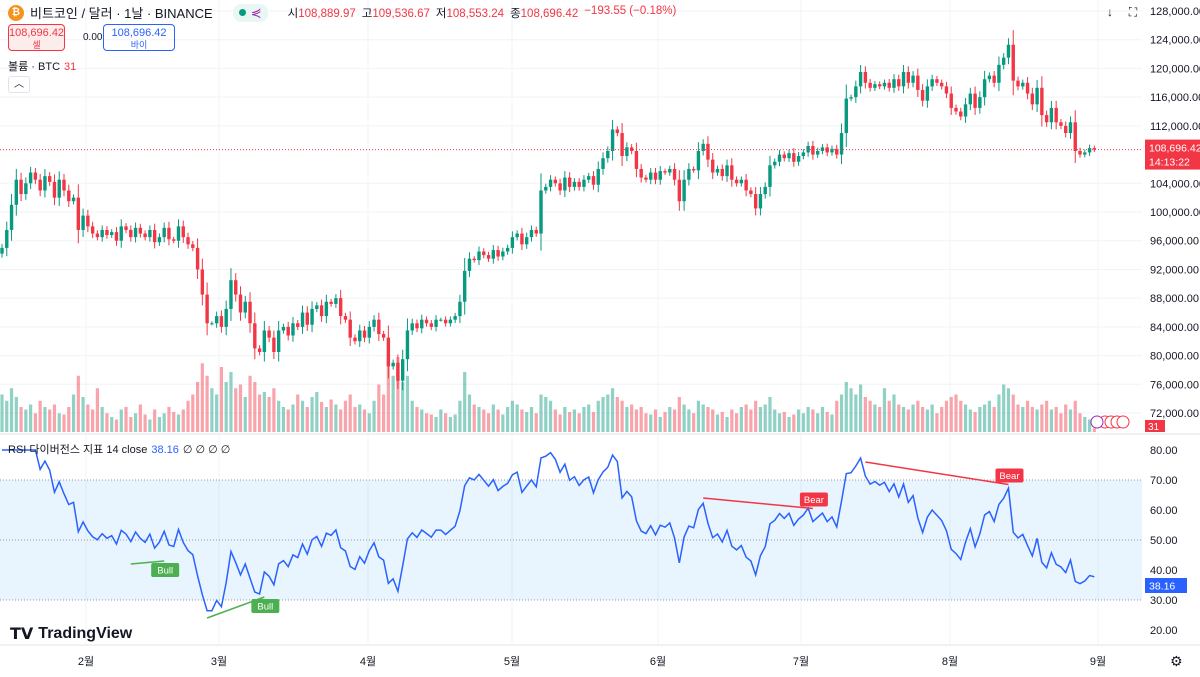 The width and height of the screenshot is (1200, 677). What do you see at coordinates (121, 13) in the screenshot?
I see `symbol-title: 비트코인 / 달러 · 1날 · BINANCE` at bounding box center [121, 13].